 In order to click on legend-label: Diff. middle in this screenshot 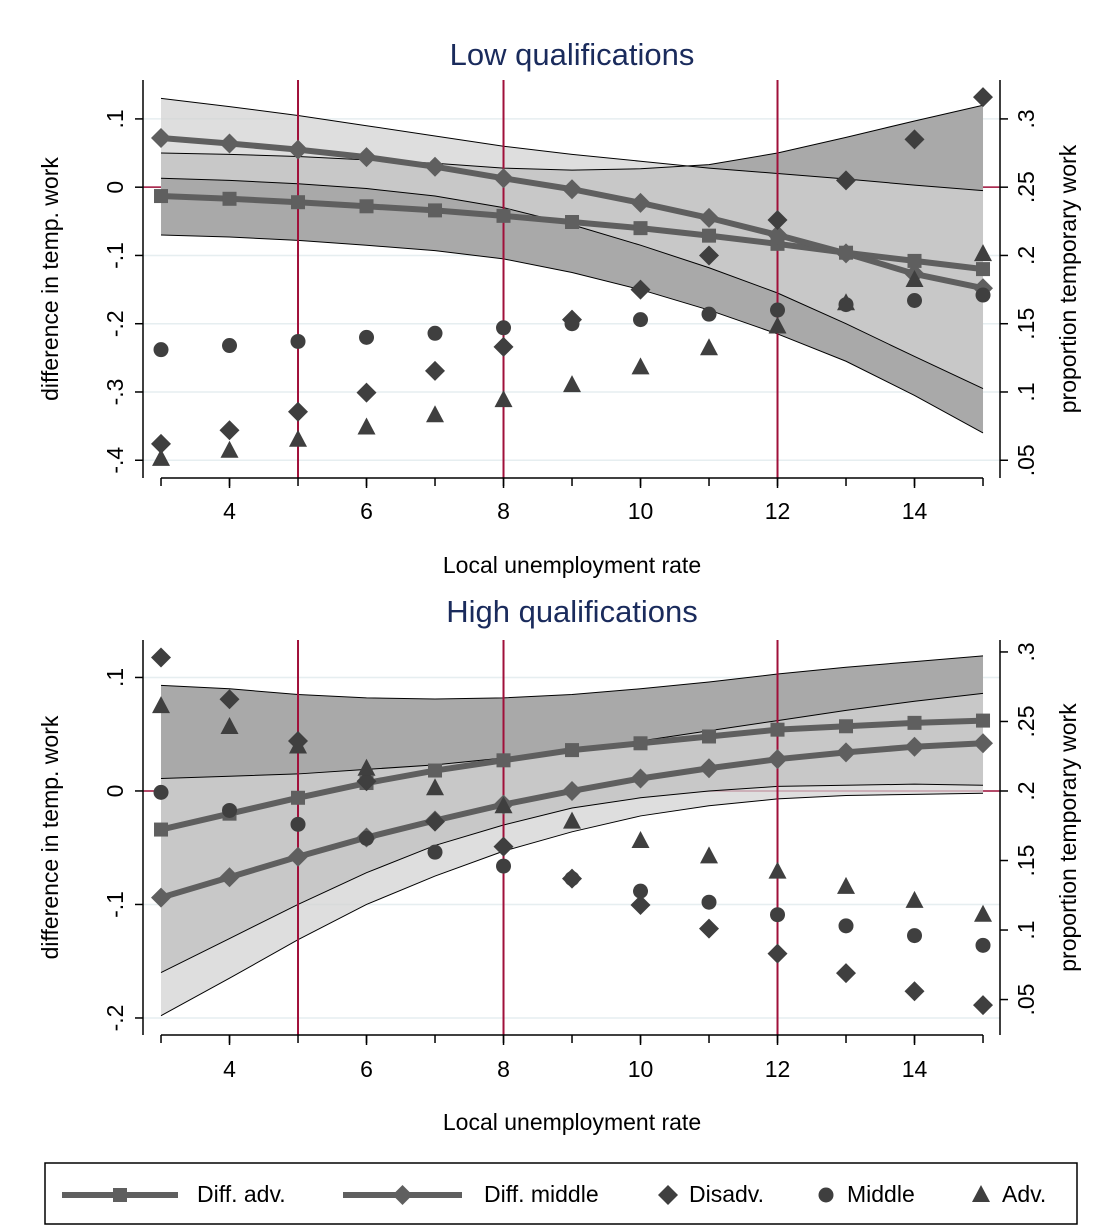, I will do `click(541, 1194)`.